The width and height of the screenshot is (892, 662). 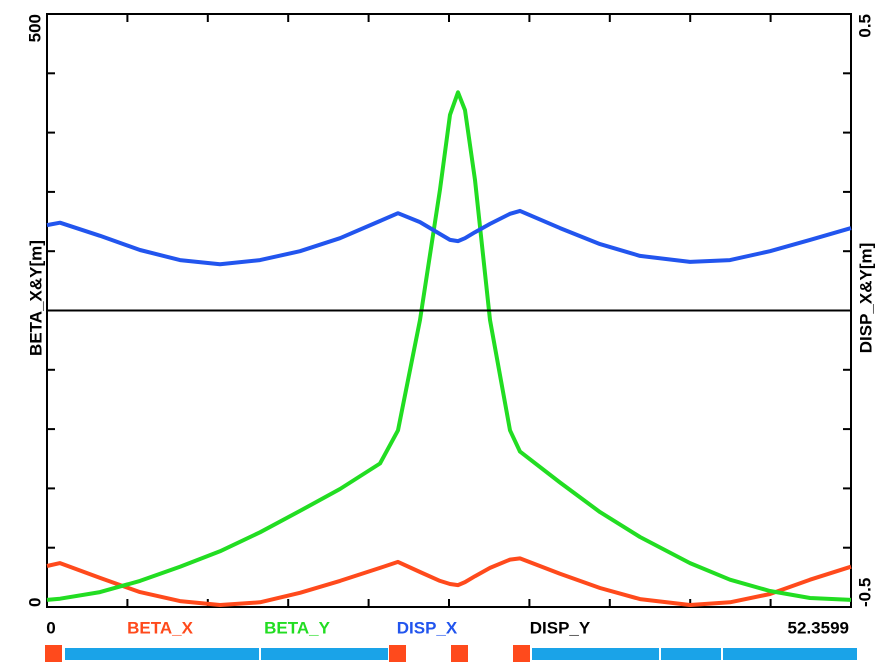 I want to click on y-axis-label: BETA_X&Y[m], so click(x=35, y=298).